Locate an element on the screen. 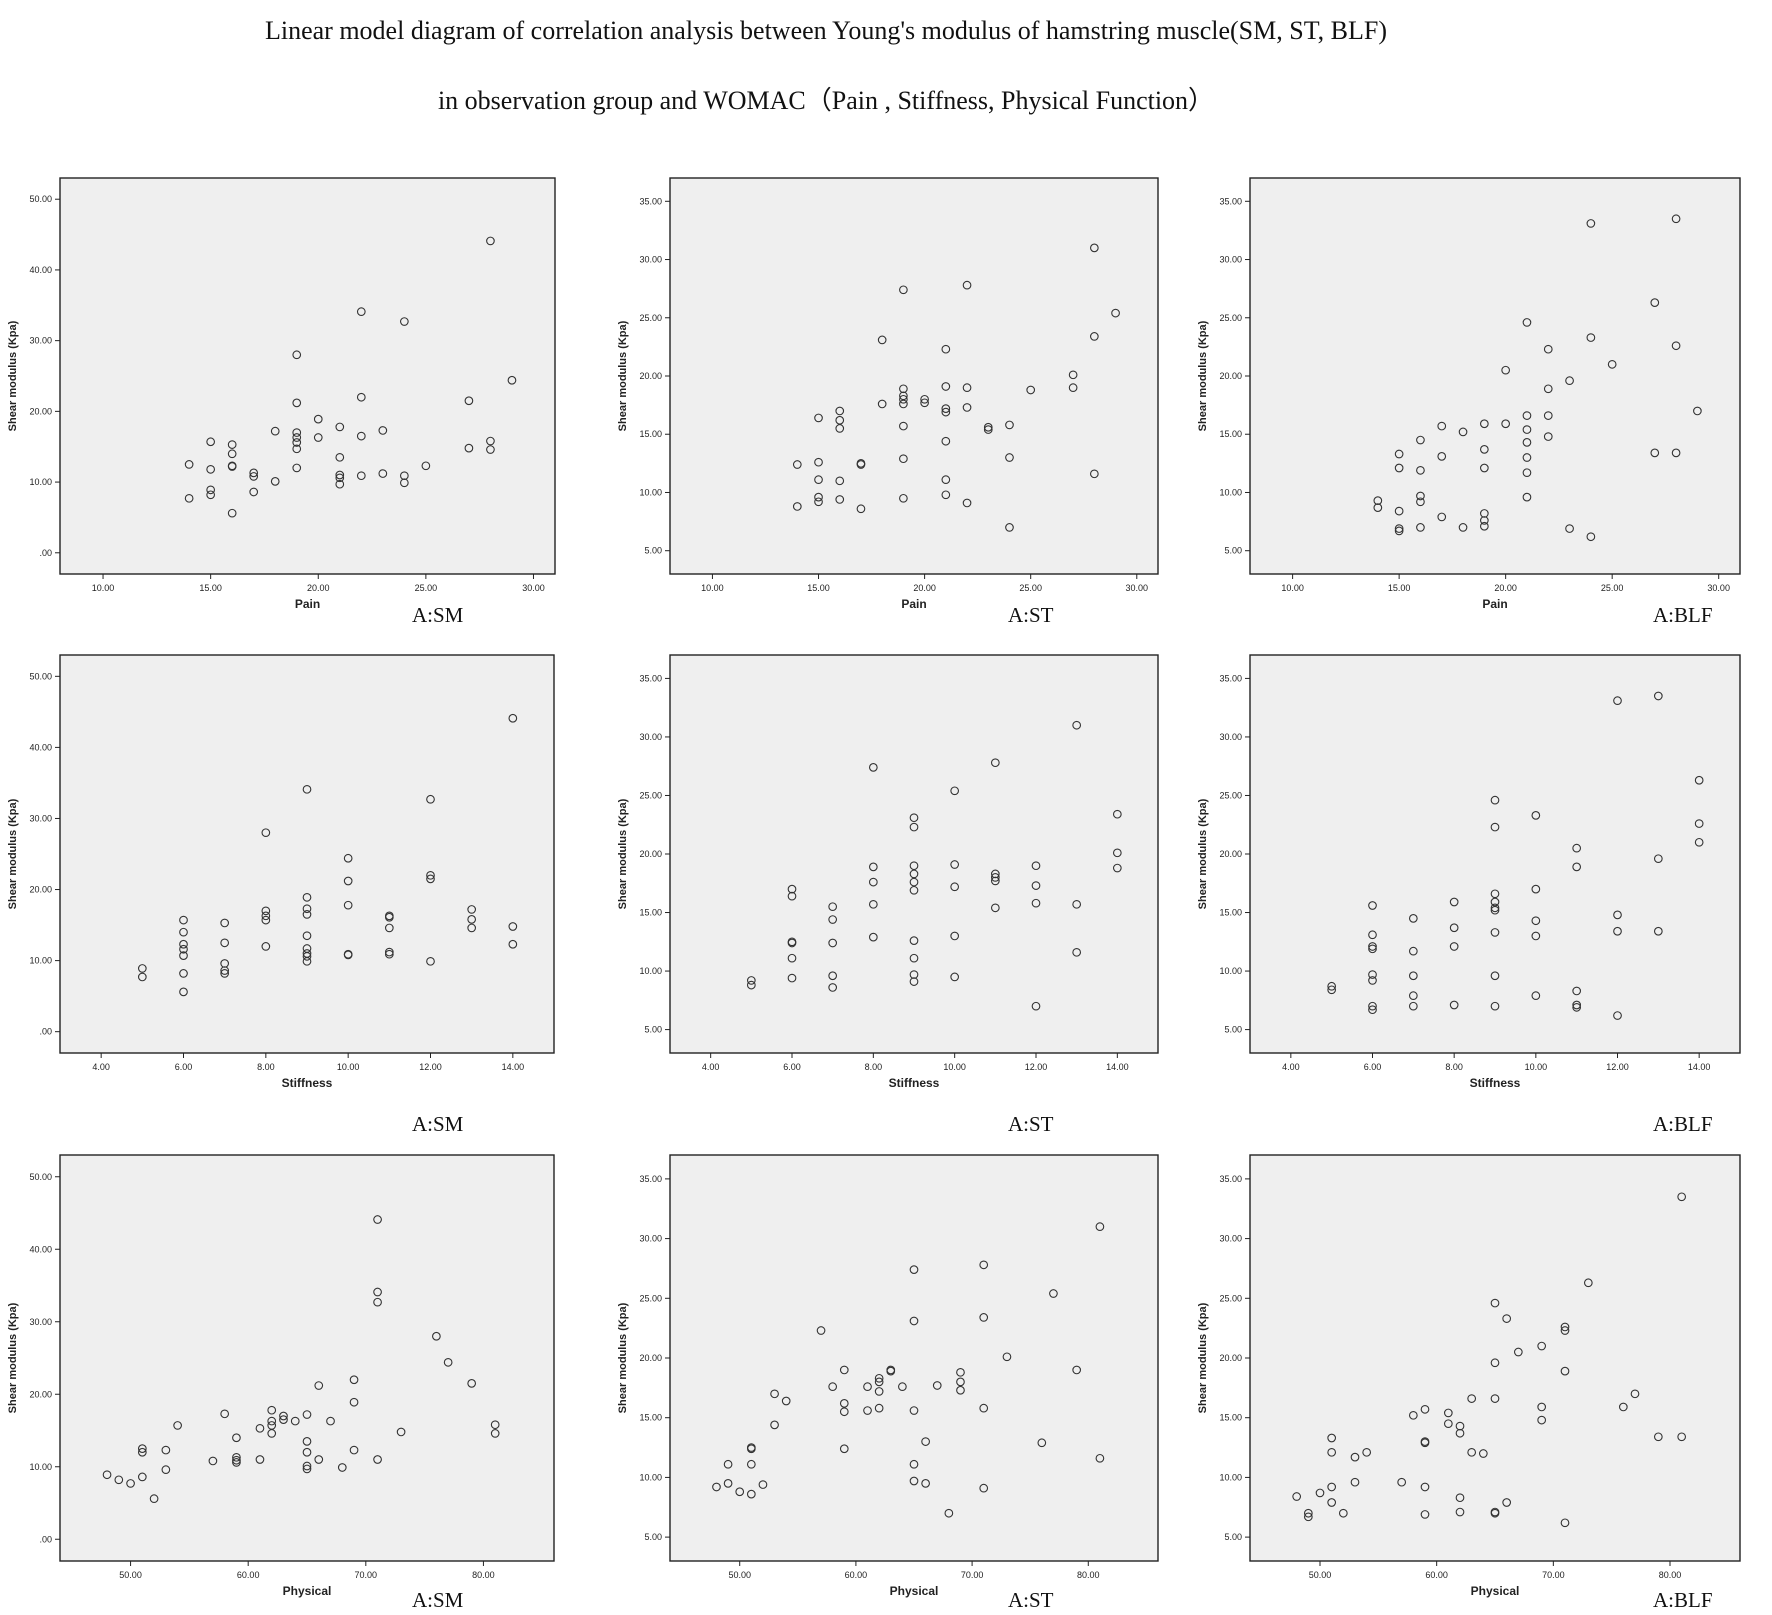 The width and height of the screenshot is (1772, 1615). x-tick-label: 15.00 is located at coordinates (210, 588).